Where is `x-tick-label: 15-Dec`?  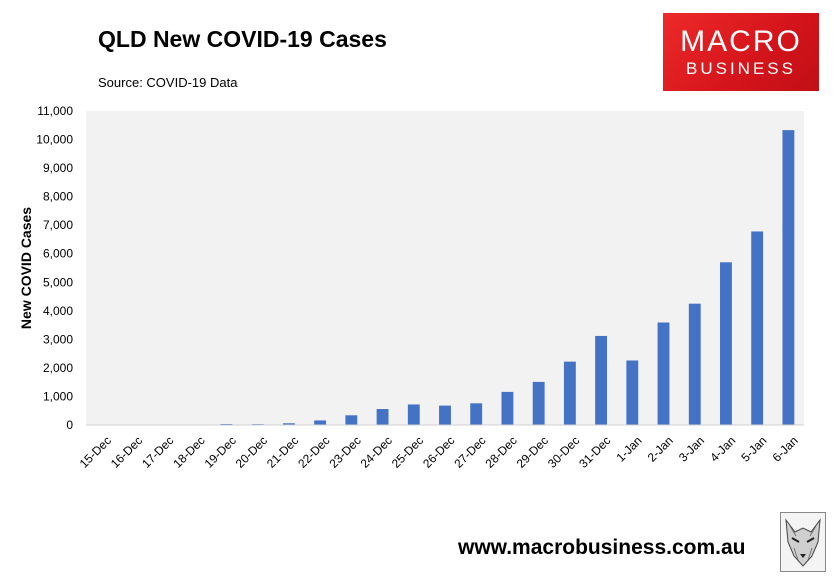 x-tick-label: 15-Dec is located at coordinates (95, 451).